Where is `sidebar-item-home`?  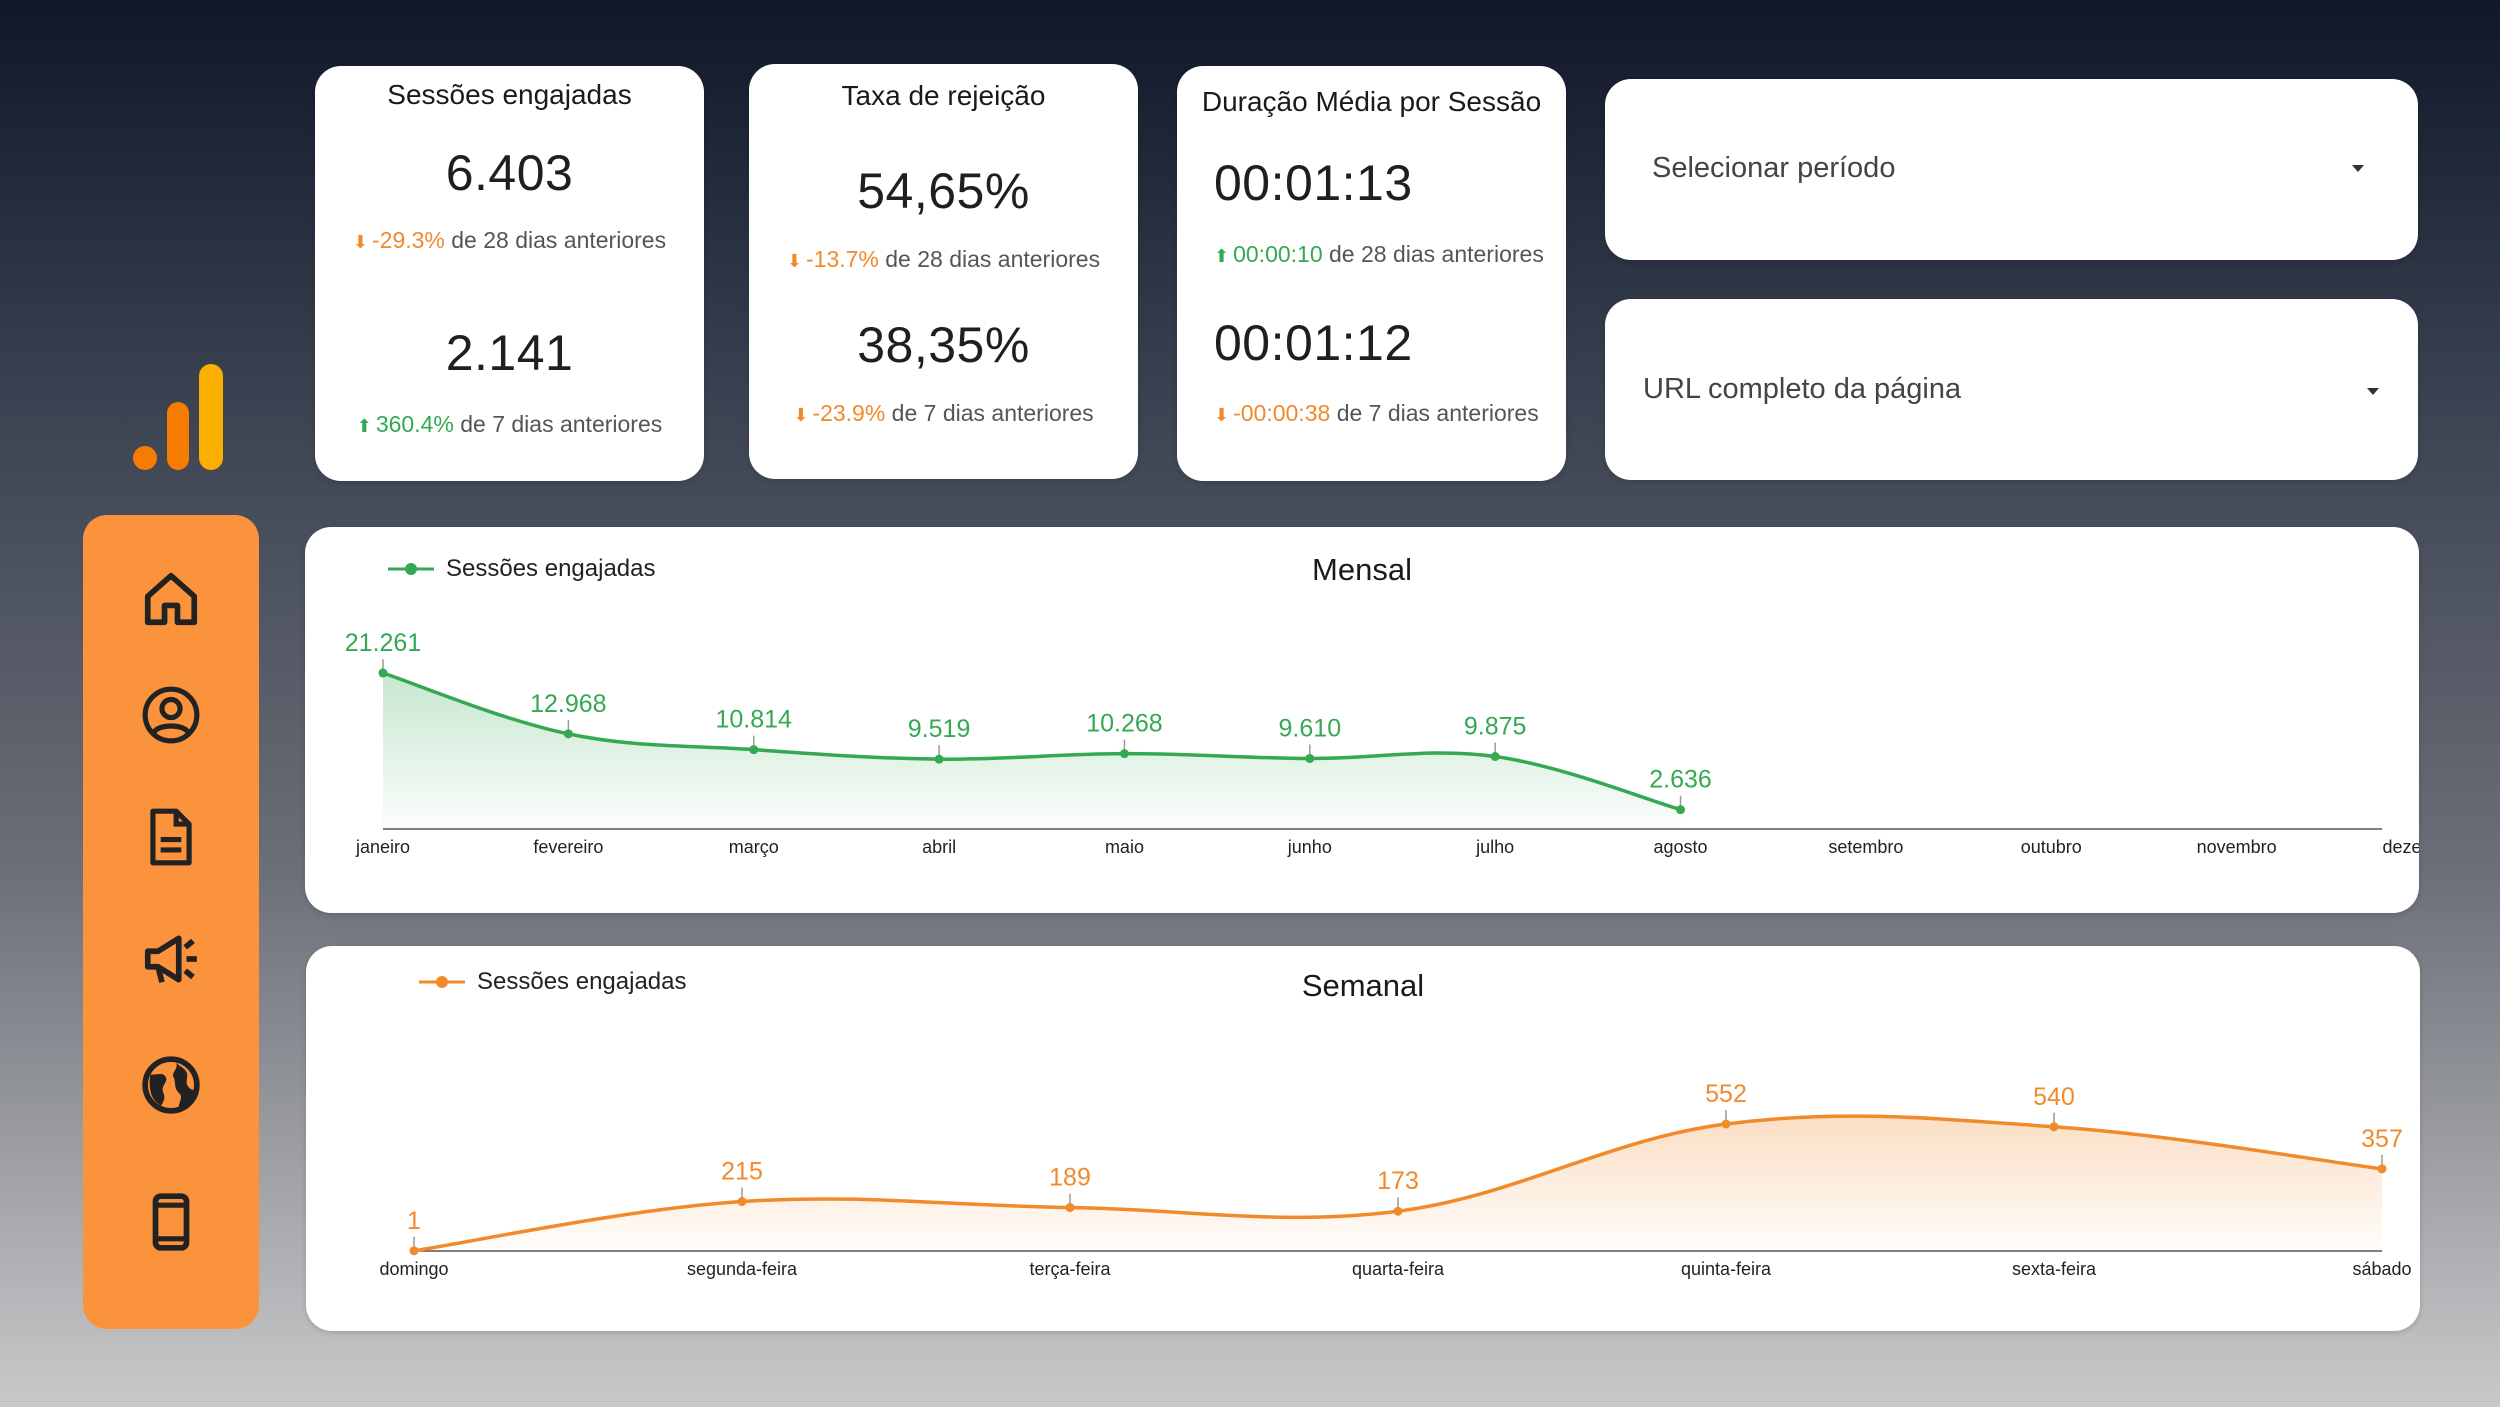
sidebar-item-home is located at coordinates (171, 599).